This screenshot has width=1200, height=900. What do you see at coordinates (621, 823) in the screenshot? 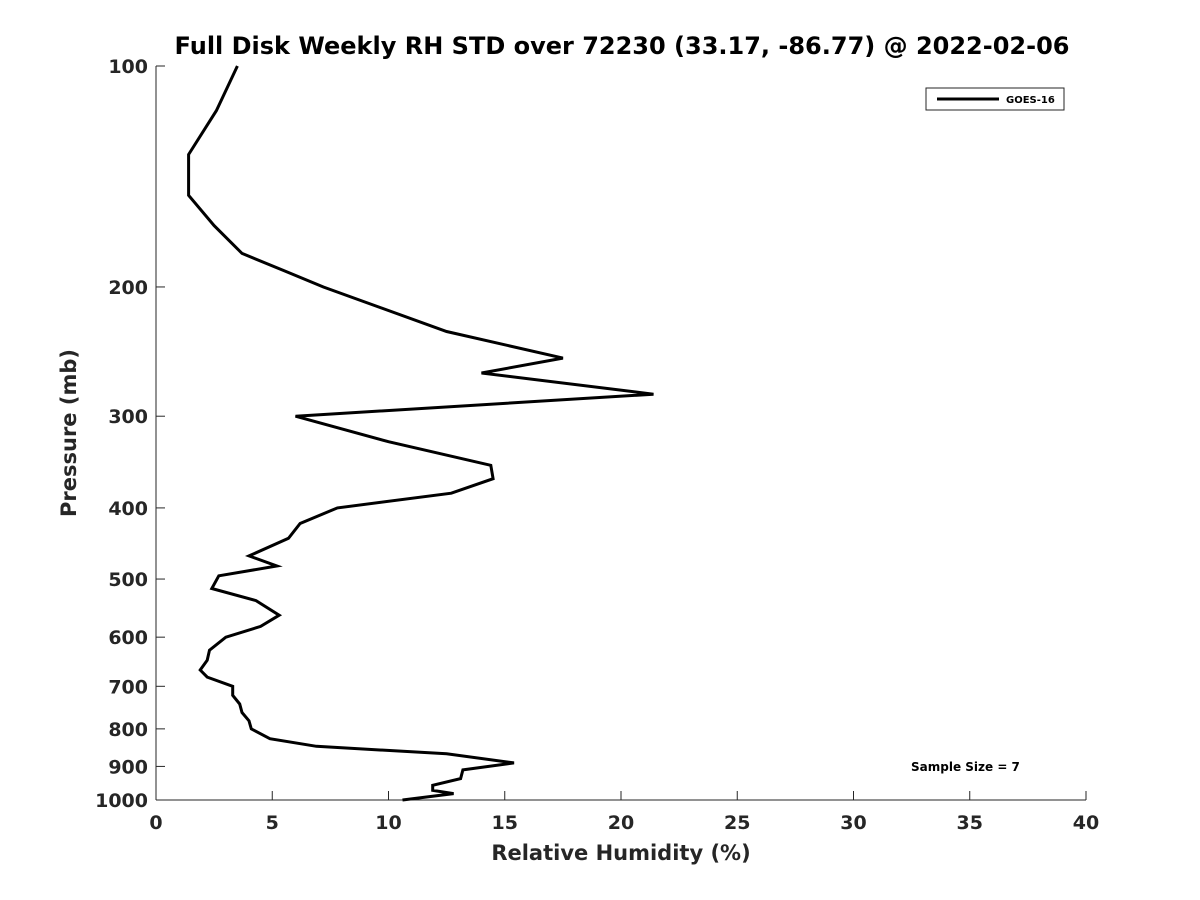
I see `x-tick-label: 20` at bounding box center [621, 823].